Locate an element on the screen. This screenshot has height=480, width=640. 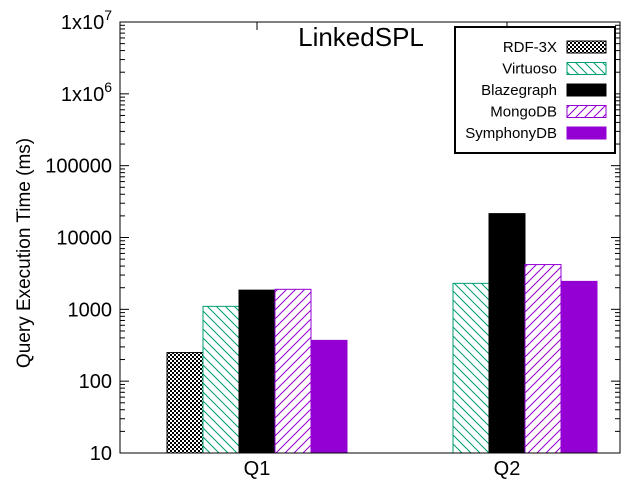
bar-virtuoso-q1 is located at coordinates (221, 379).